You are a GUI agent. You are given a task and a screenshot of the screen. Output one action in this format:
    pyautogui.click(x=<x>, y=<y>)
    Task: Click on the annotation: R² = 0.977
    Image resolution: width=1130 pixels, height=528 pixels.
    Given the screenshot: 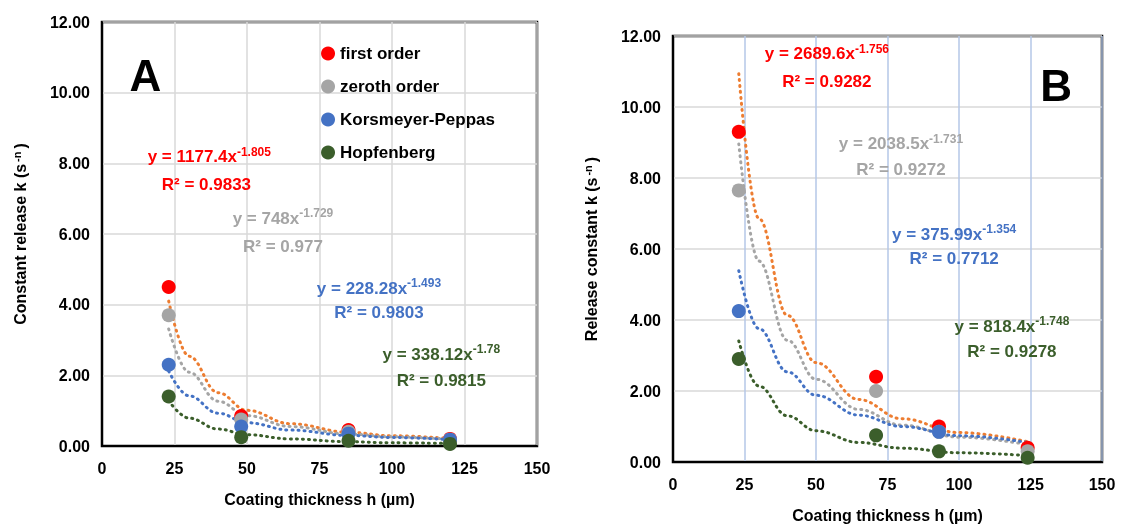 What is the action you would take?
    pyautogui.click(x=283, y=246)
    